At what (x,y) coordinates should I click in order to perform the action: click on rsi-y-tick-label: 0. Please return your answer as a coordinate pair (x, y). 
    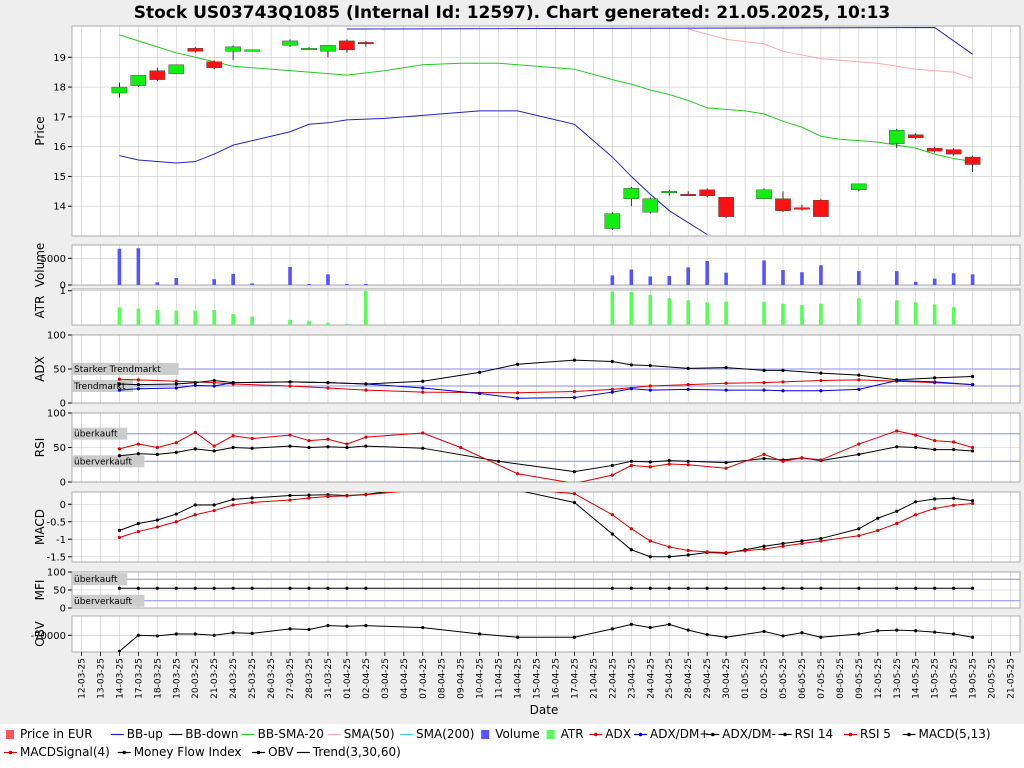
    Looking at the image, I should click on (63, 483).